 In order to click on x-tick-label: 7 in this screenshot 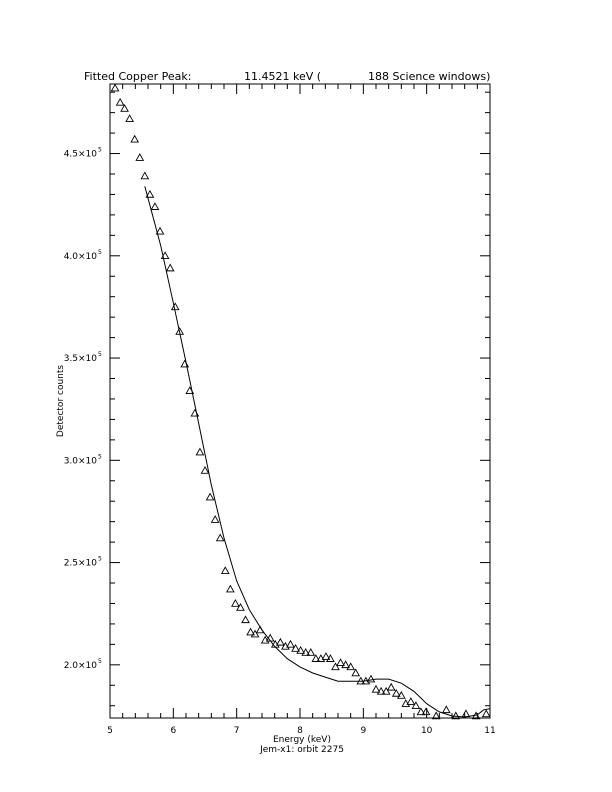, I will do `click(237, 731)`.